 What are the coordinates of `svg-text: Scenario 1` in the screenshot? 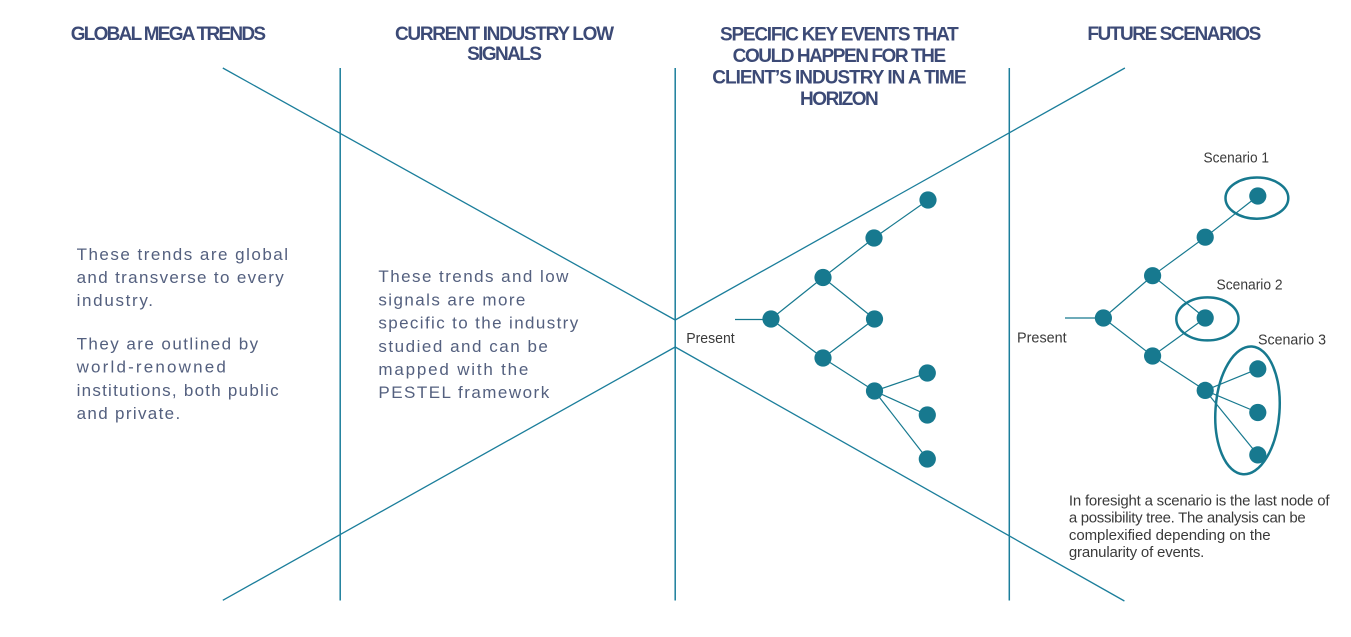 It's located at (1237, 158).